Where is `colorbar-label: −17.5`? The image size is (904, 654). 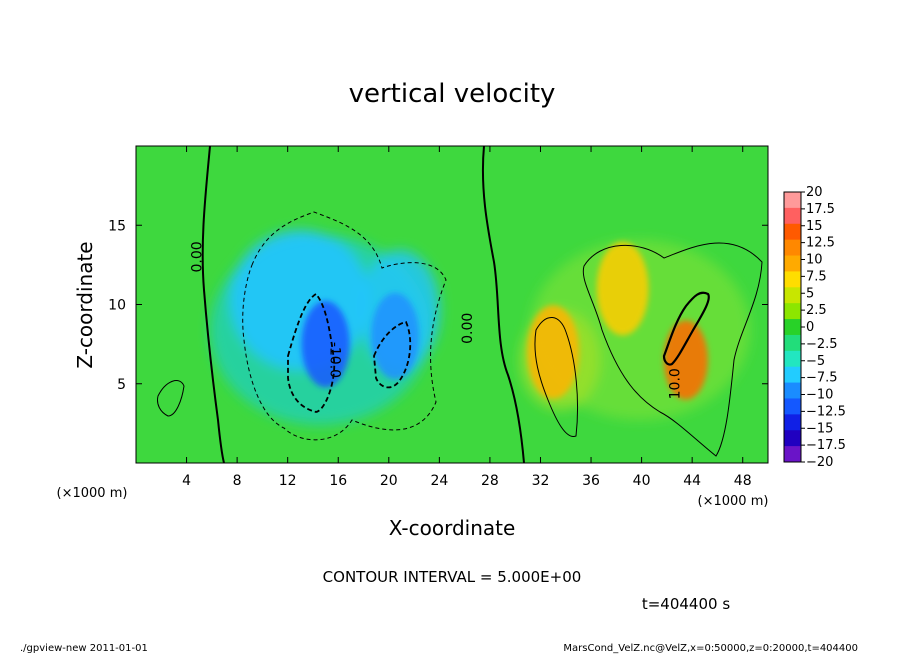
colorbar-label: −17.5 is located at coordinates (826, 445).